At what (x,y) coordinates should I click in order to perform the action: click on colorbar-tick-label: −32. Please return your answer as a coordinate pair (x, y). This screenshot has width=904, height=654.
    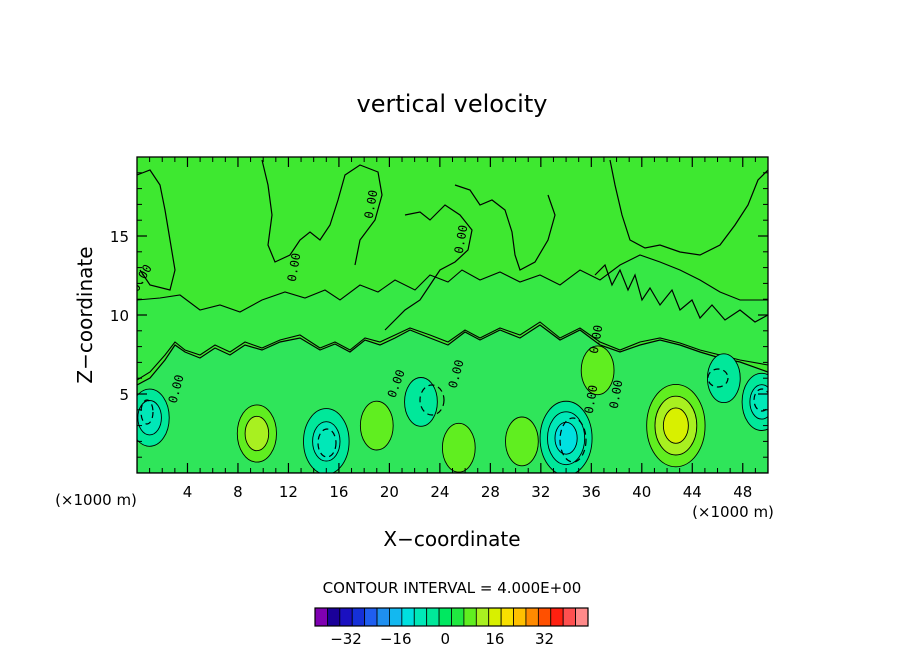
    Looking at the image, I should click on (346, 639).